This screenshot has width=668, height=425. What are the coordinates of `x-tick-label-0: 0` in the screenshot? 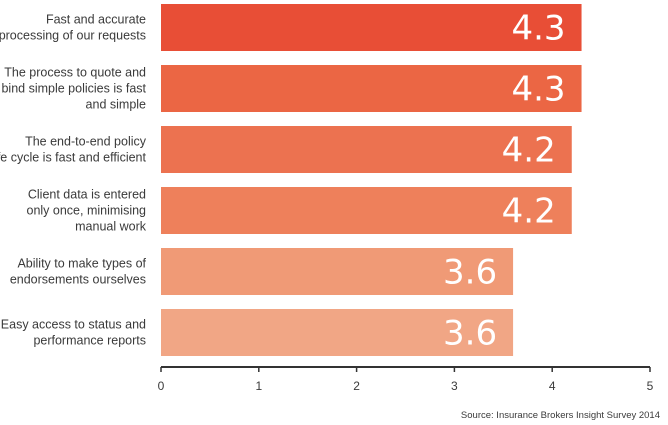 It's located at (161, 386).